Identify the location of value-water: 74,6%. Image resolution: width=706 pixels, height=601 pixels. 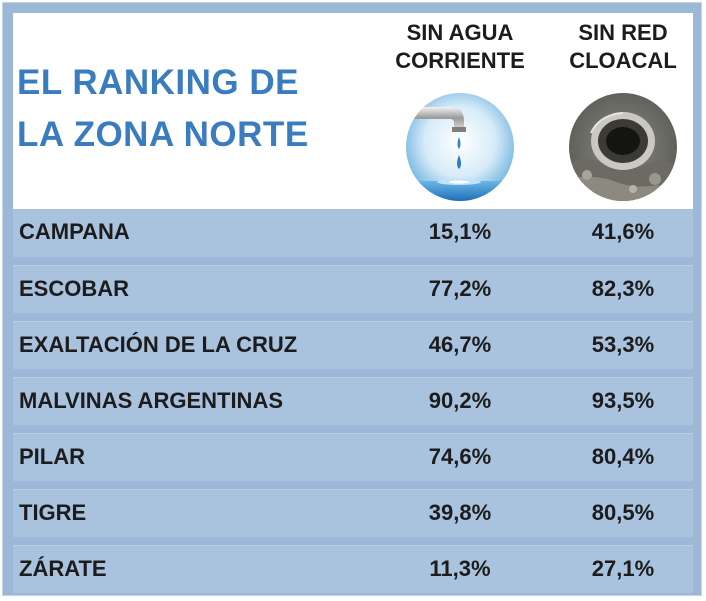
(460, 456).